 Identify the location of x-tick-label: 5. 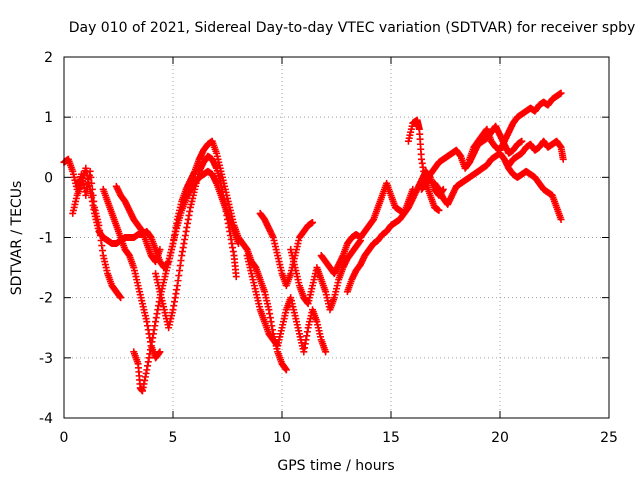
(173, 438).